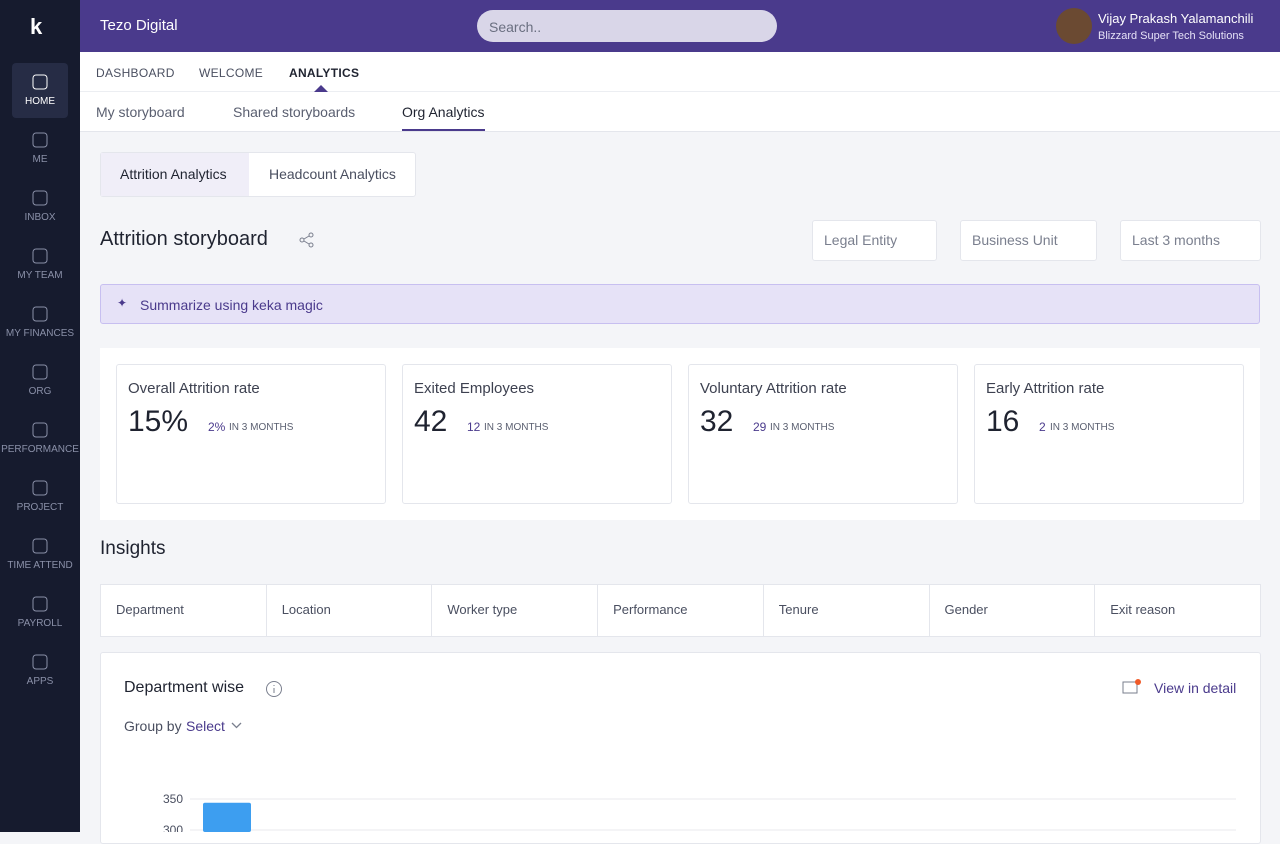 This screenshot has height=844, width=1280. Describe the element at coordinates (135, 73) in the screenshot. I see `tab: DASHBOARD` at that location.